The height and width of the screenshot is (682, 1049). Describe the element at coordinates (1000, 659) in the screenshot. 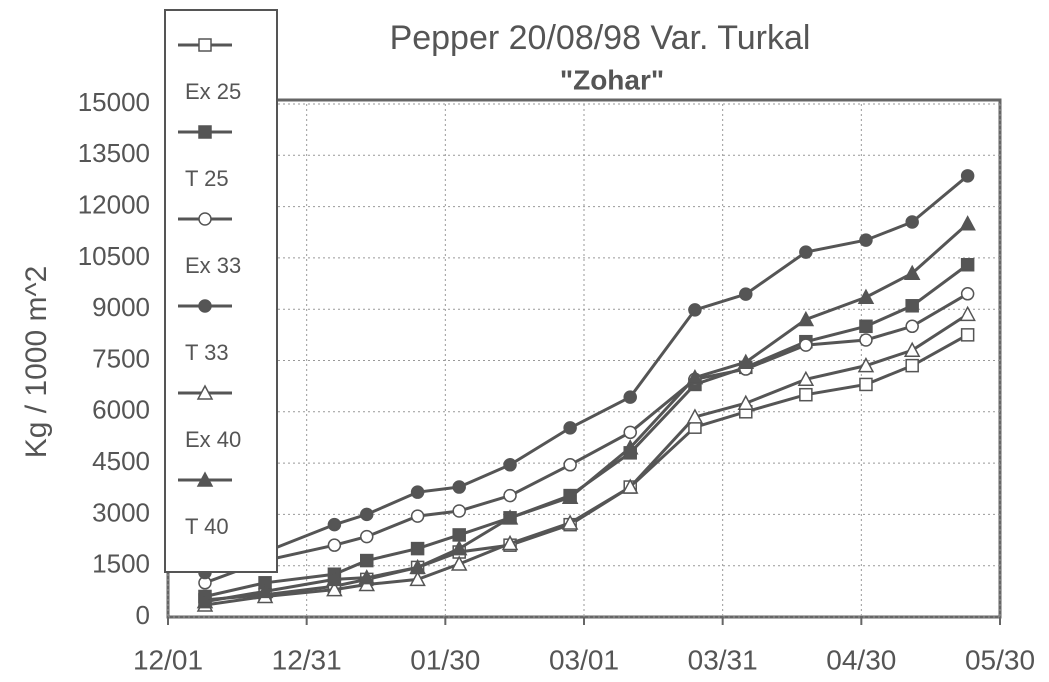

I see `x-tick-label: 05/30` at that location.